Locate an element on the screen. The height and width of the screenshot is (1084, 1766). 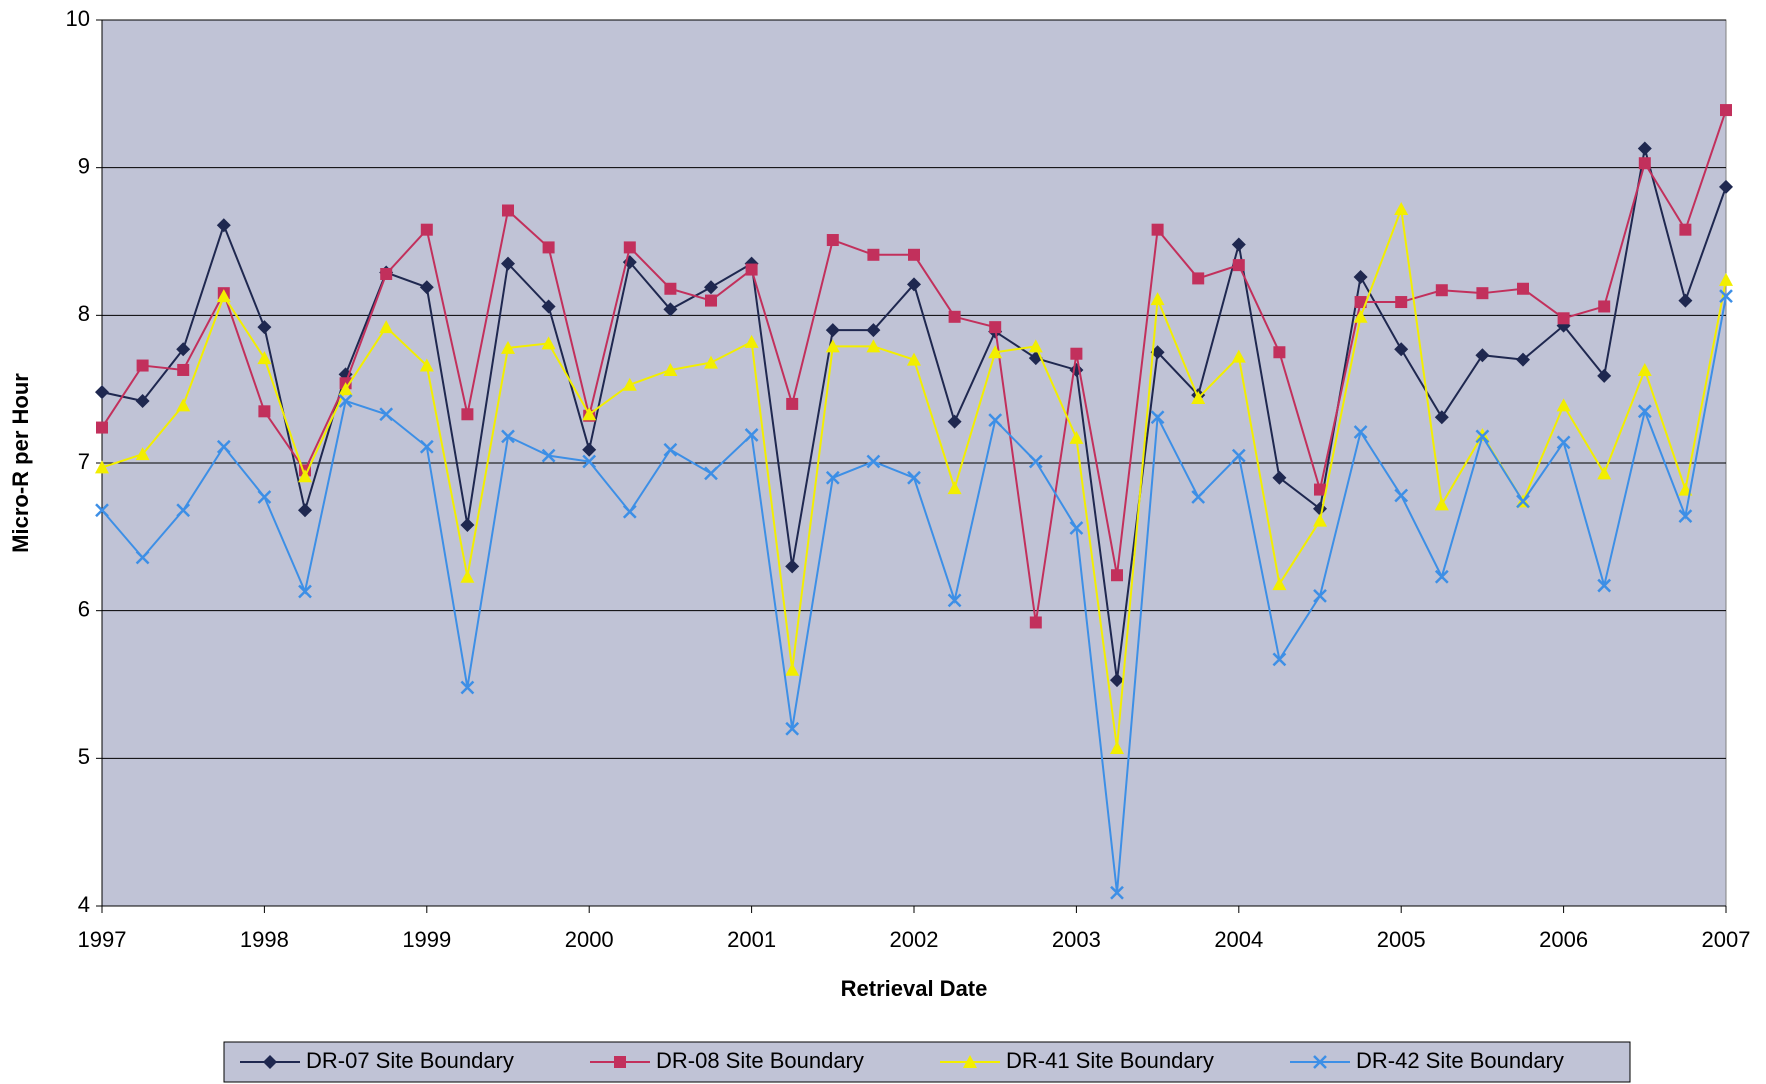
x-tick-label: 2005 is located at coordinates (1401, 939).